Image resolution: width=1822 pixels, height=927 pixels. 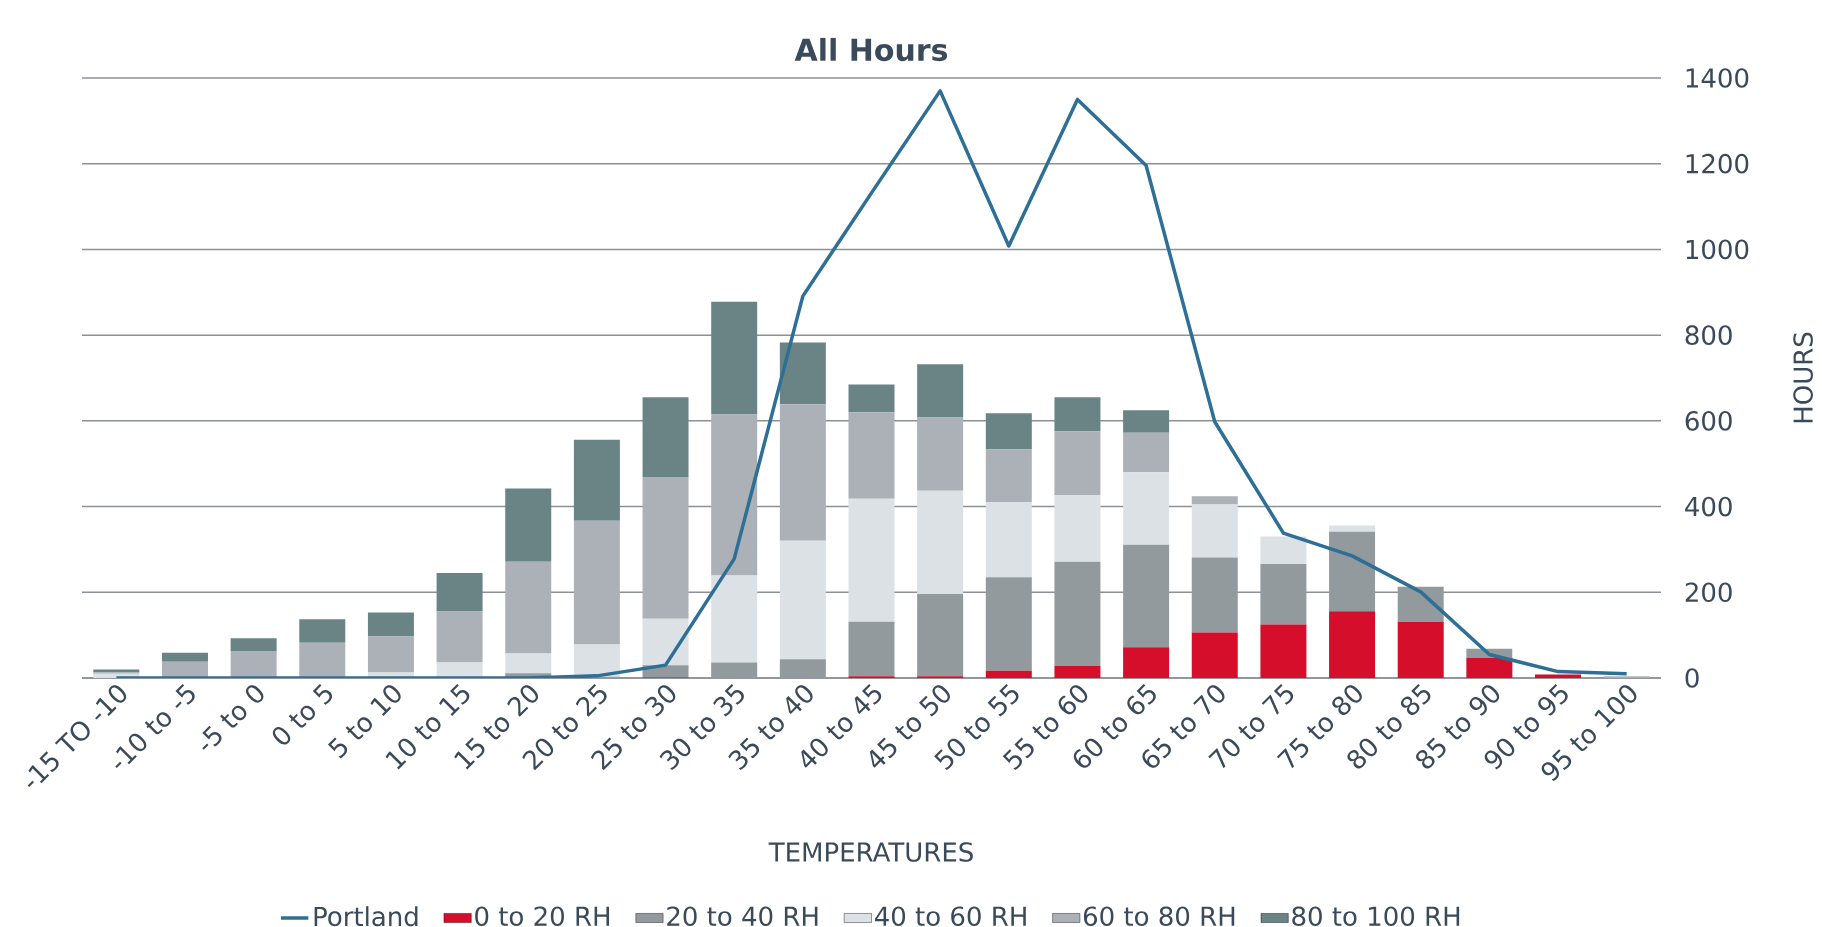 What do you see at coordinates (1717, 78) in the screenshot?
I see `y-tick-label: 1400` at bounding box center [1717, 78].